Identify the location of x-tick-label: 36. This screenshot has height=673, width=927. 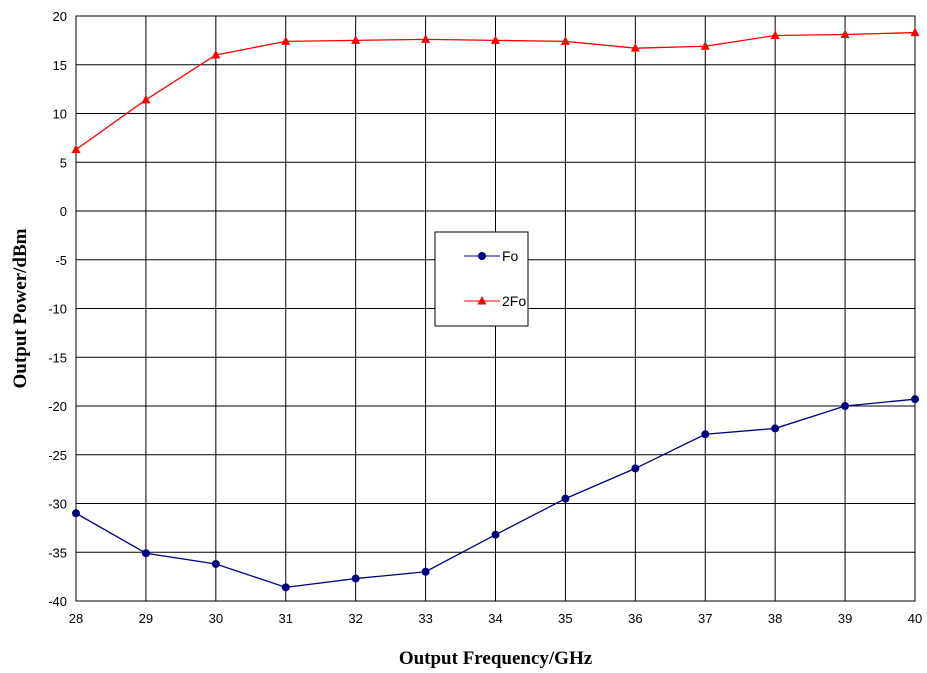
(635, 618).